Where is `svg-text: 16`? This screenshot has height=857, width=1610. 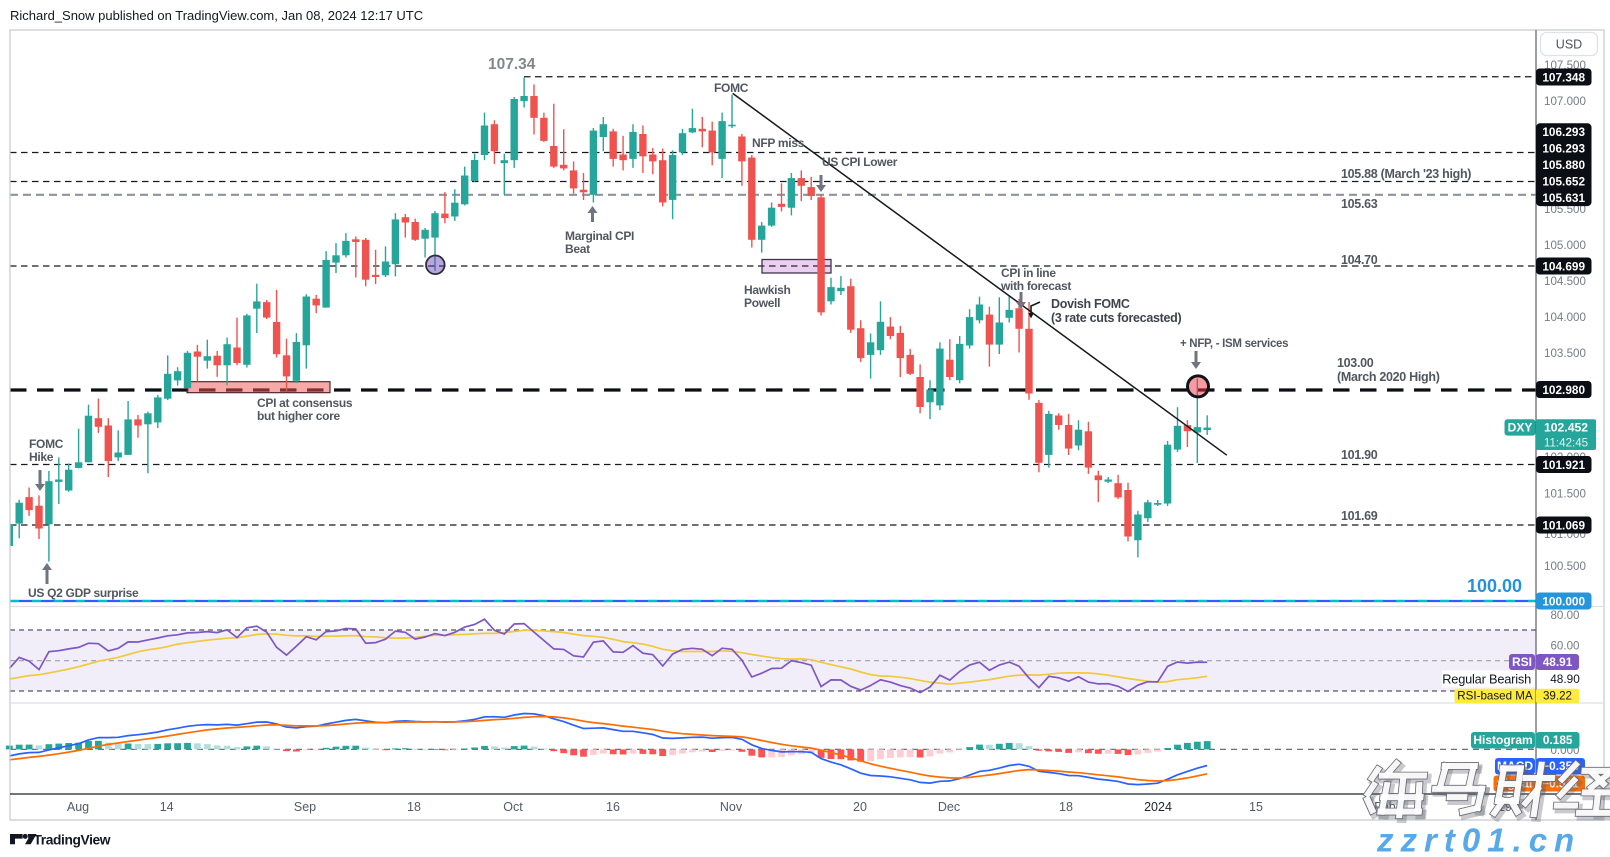
svg-text: 16 is located at coordinates (613, 807).